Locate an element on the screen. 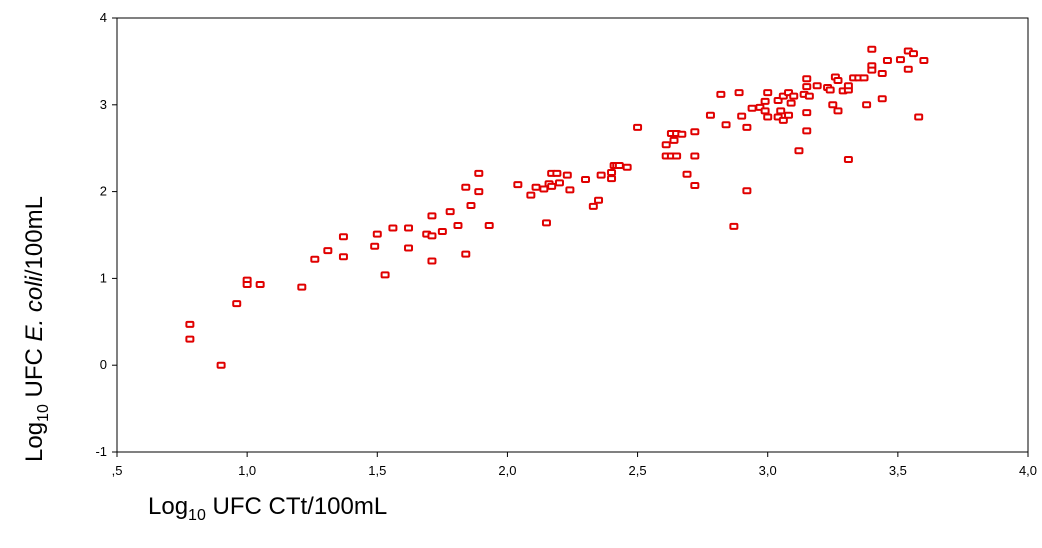 This screenshot has width=1042, height=548. x-axis-title: Log10 UFC CTt/100mL is located at coordinates (267, 508).